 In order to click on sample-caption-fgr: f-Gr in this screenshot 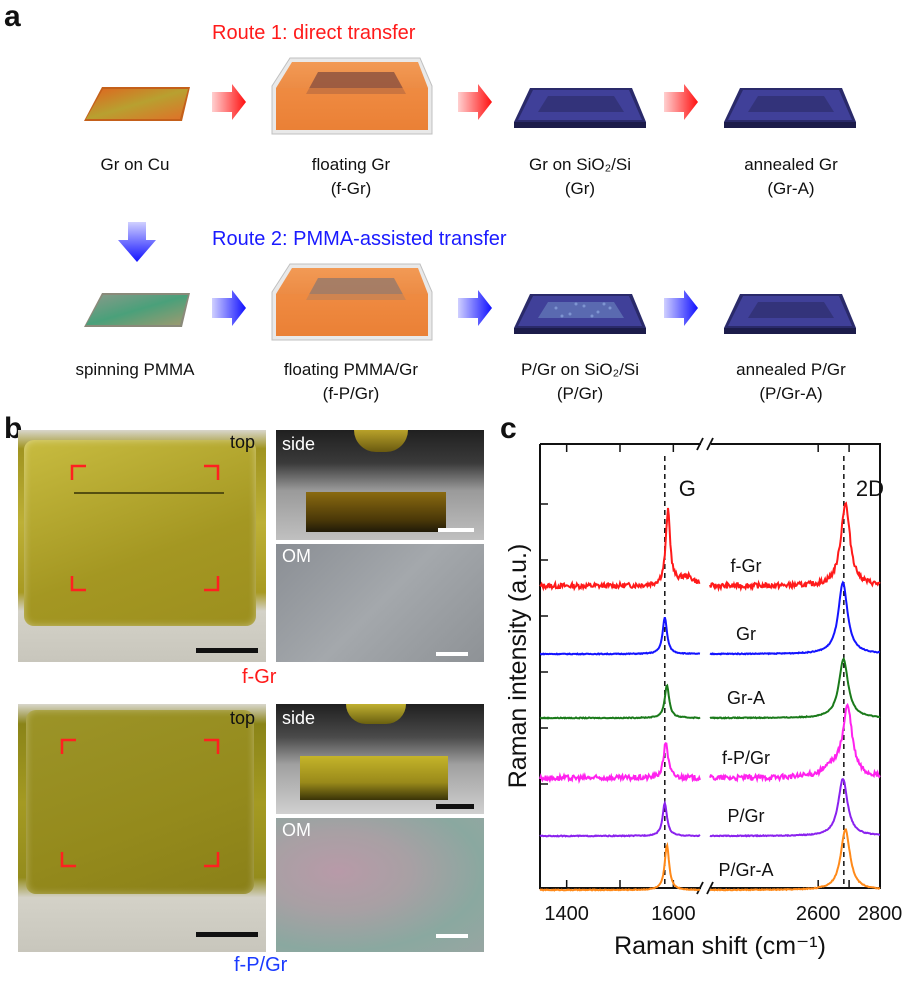, I will do `click(259, 677)`.